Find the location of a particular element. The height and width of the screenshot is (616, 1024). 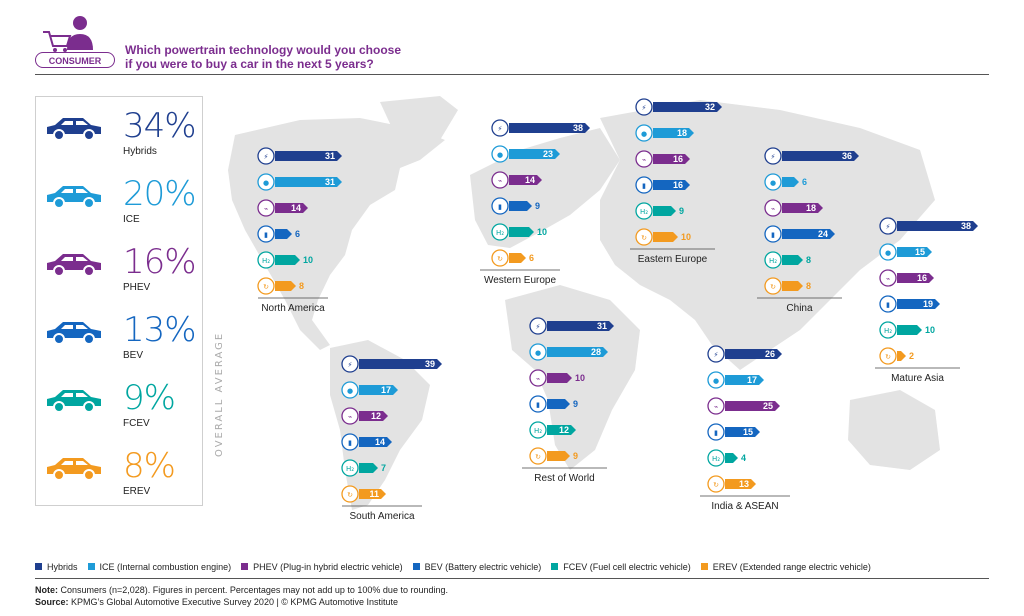

overall-average-label-text: EREV is located at coordinates (137, 491).